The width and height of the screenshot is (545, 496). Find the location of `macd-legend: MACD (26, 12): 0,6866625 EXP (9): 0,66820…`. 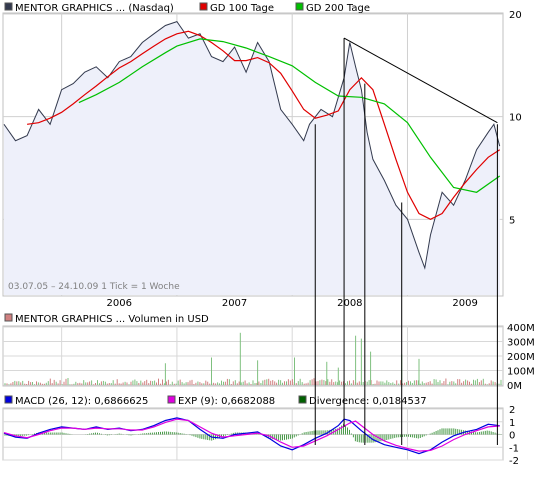

macd-legend: MACD (26, 12): 0,6866625 EXP (9): 0,66820… is located at coordinates (215, 401).